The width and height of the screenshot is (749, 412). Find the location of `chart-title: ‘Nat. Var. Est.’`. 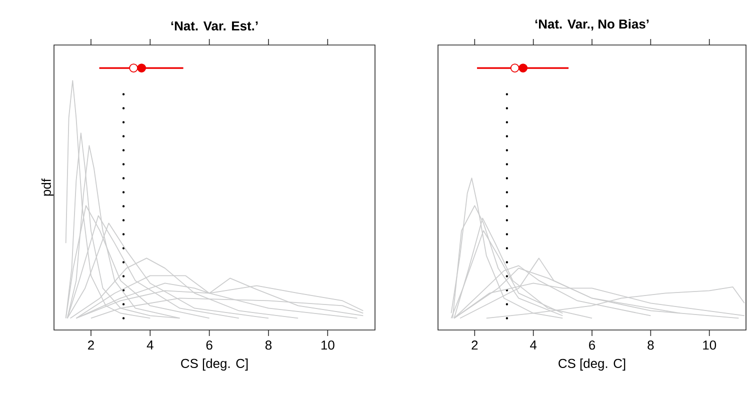

chart-title: ‘Nat. Var. Est.’ is located at coordinates (214, 26).